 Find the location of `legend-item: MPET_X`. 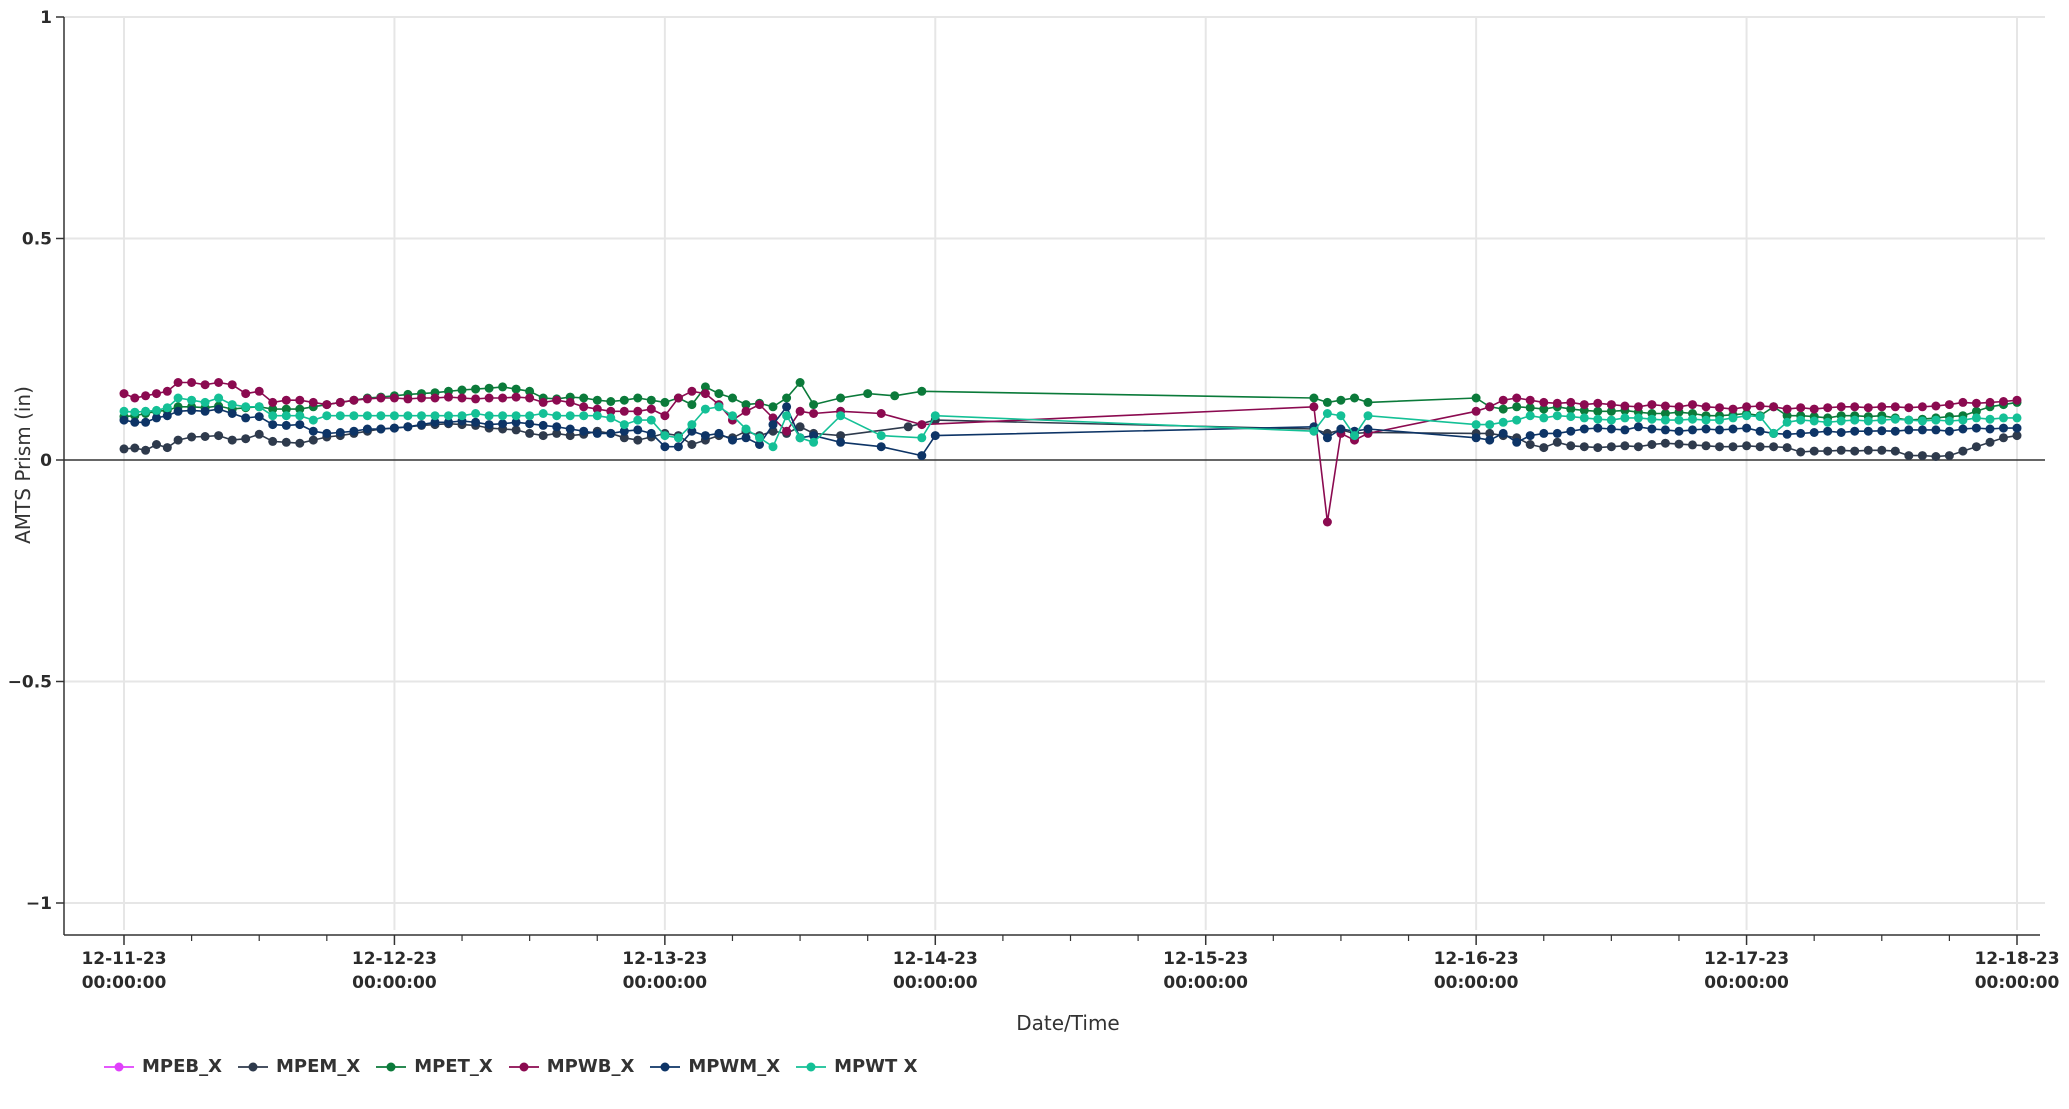

legend-item: MPET_X is located at coordinates (433, 1066).